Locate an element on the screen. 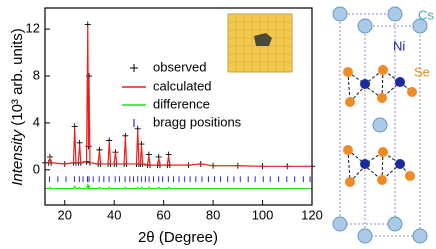 This screenshot has height=249, width=436. x-tick-label: 120 is located at coordinates (312, 214).